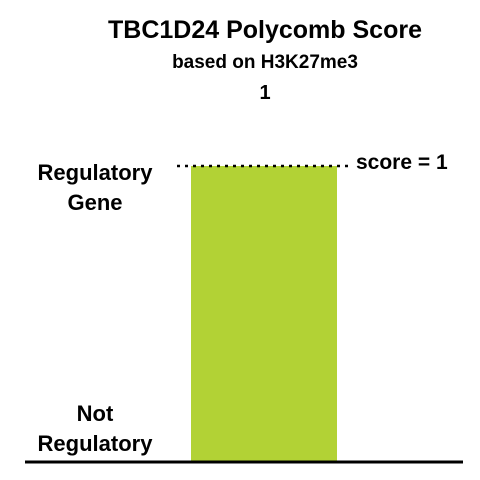 The height and width of the screenshot is (480, 480). What do you see at coordinates (95, 188) in the screenshot?
I see `y-label-regulatory: Regulatory Gene` at bounding box center [95, 188].